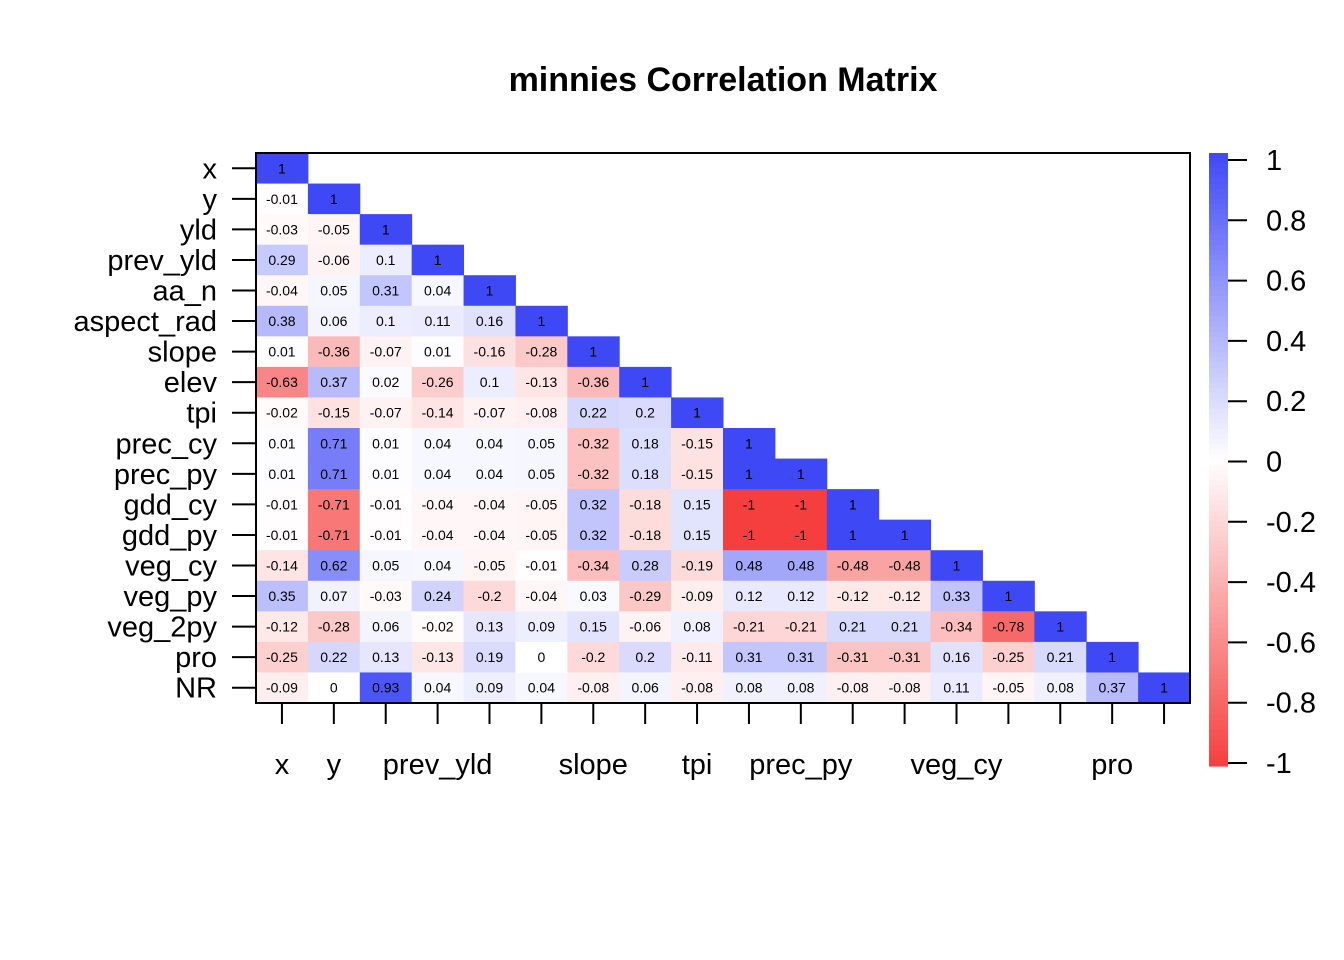  I want to click on cell-value-label: -0.26, so click(438, 382).